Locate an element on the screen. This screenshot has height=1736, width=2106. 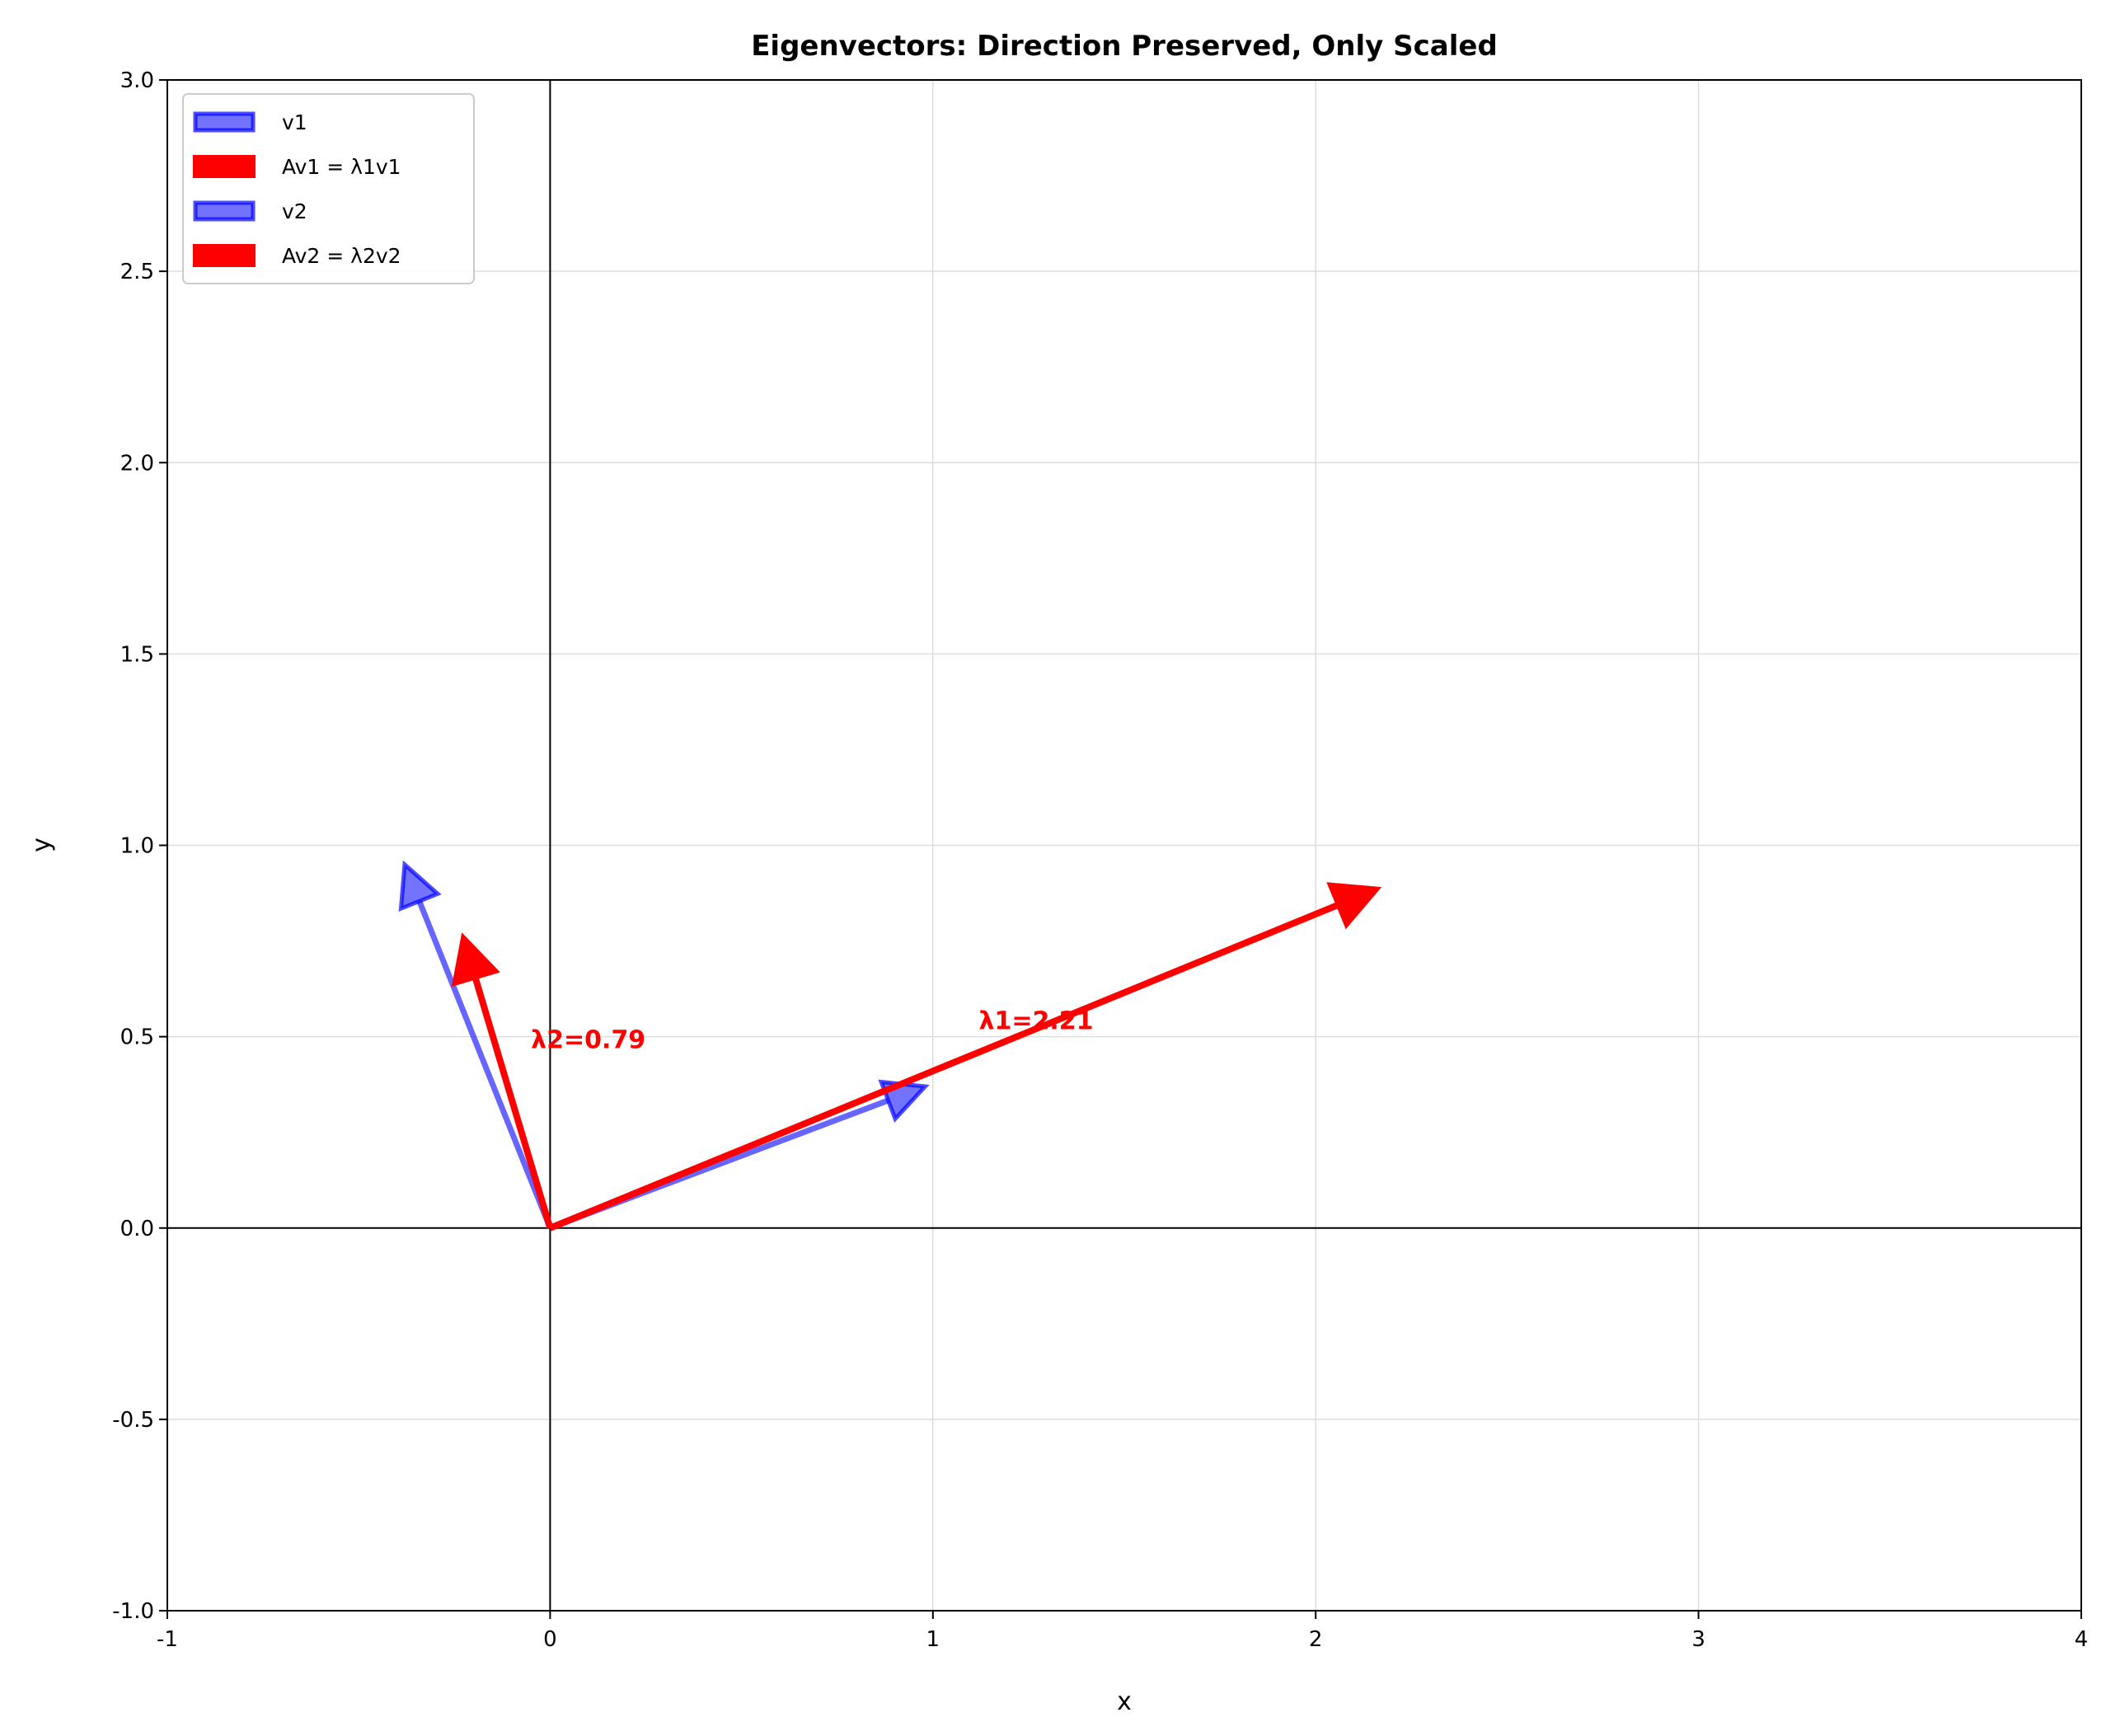
x-tick-label: 4 is located at coordinates (2082, 1639).